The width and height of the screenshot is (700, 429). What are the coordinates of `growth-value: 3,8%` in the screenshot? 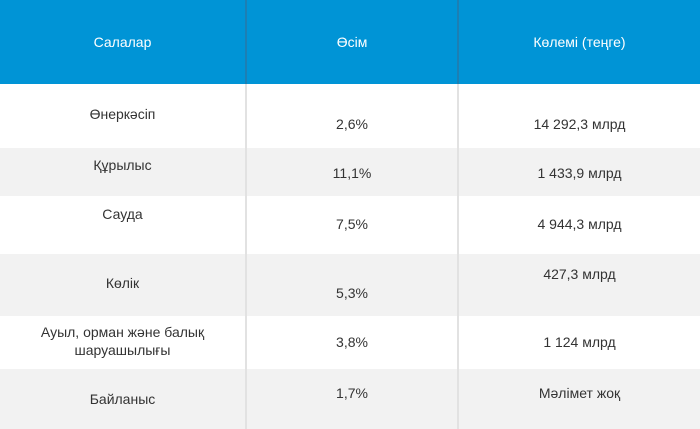 It's located at (352, 342).